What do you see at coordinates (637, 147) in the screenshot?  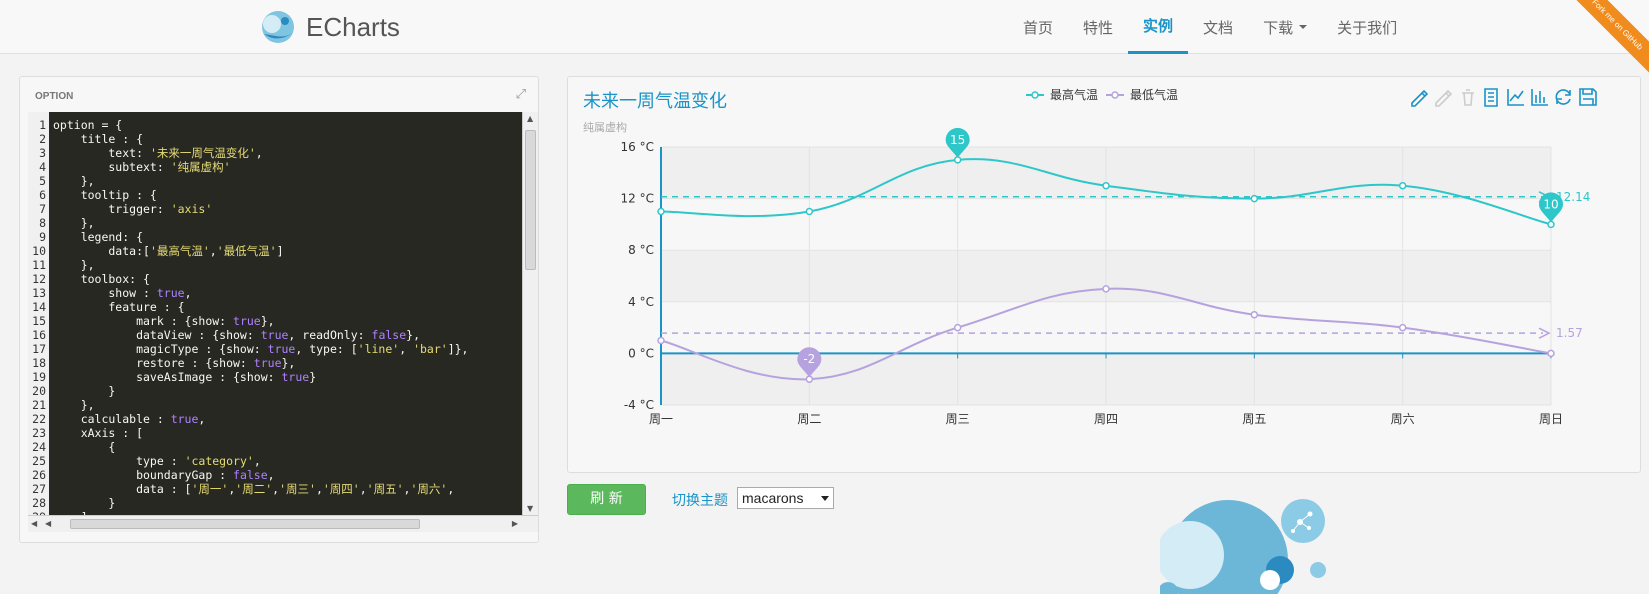 I see `y-tick-label: 16 °C` at bounding box center [637, 147].